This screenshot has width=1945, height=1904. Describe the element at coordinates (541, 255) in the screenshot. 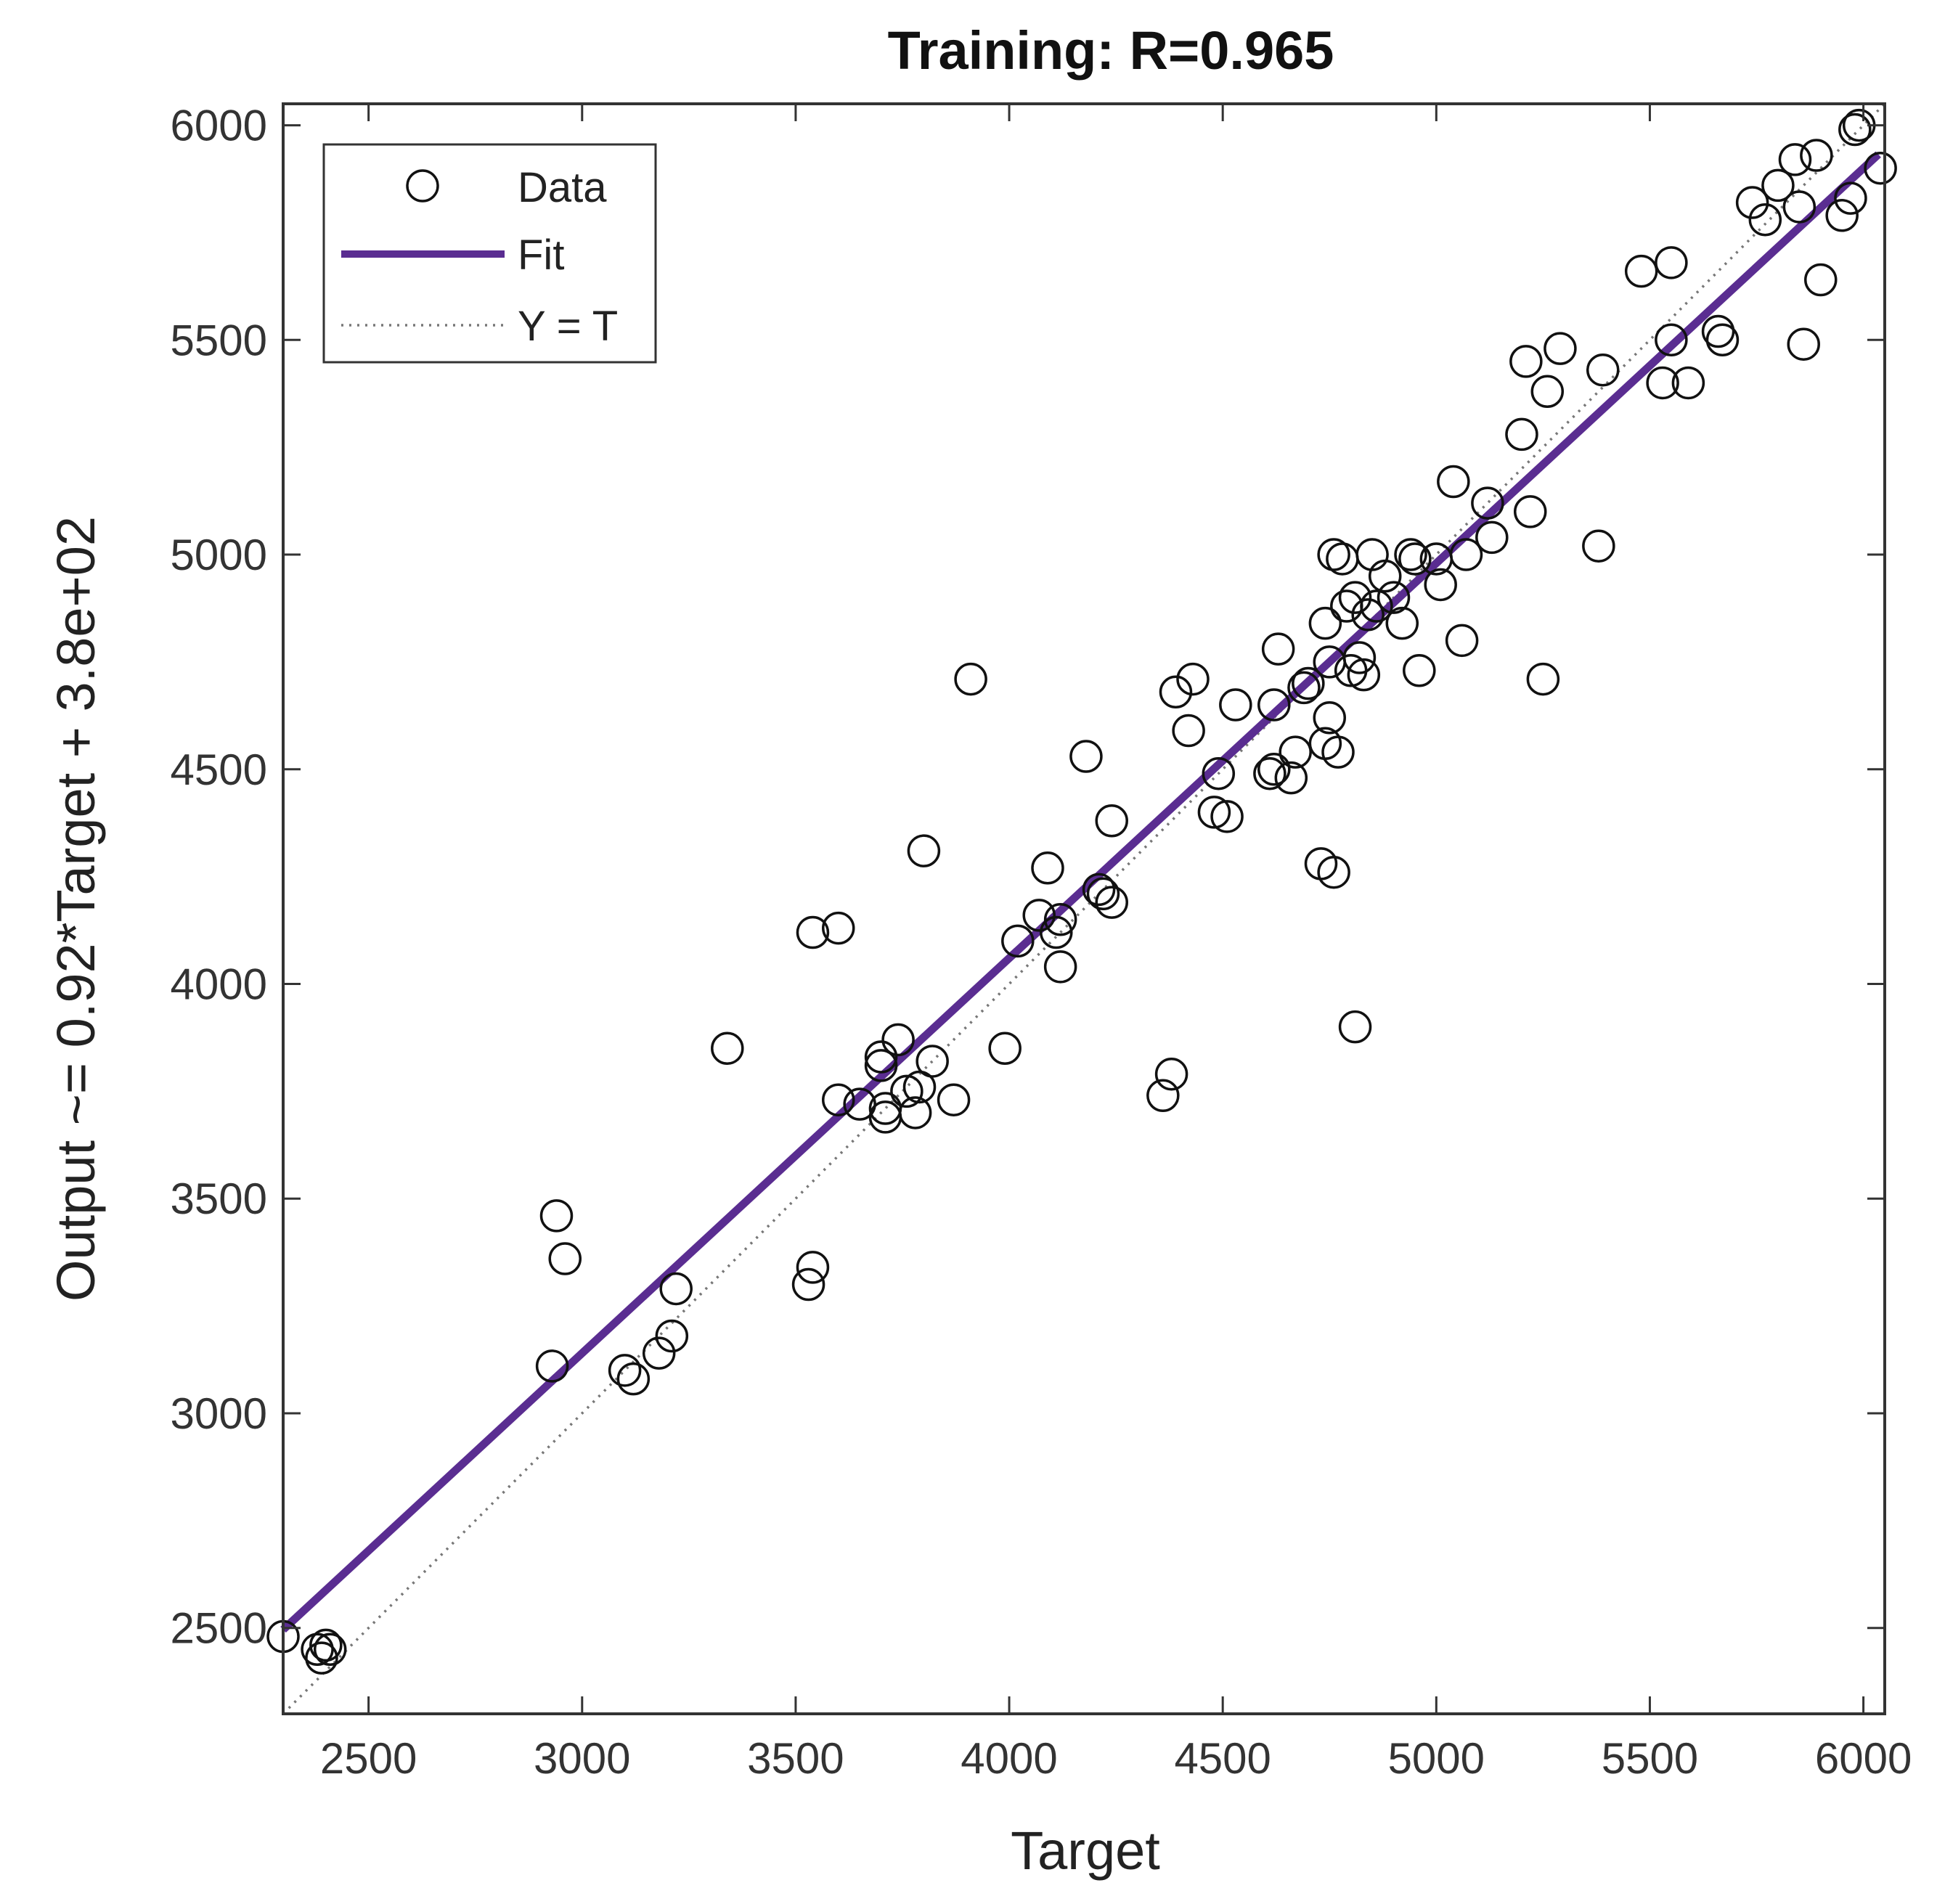

I see `legend-fit-label: Fit` at that location.